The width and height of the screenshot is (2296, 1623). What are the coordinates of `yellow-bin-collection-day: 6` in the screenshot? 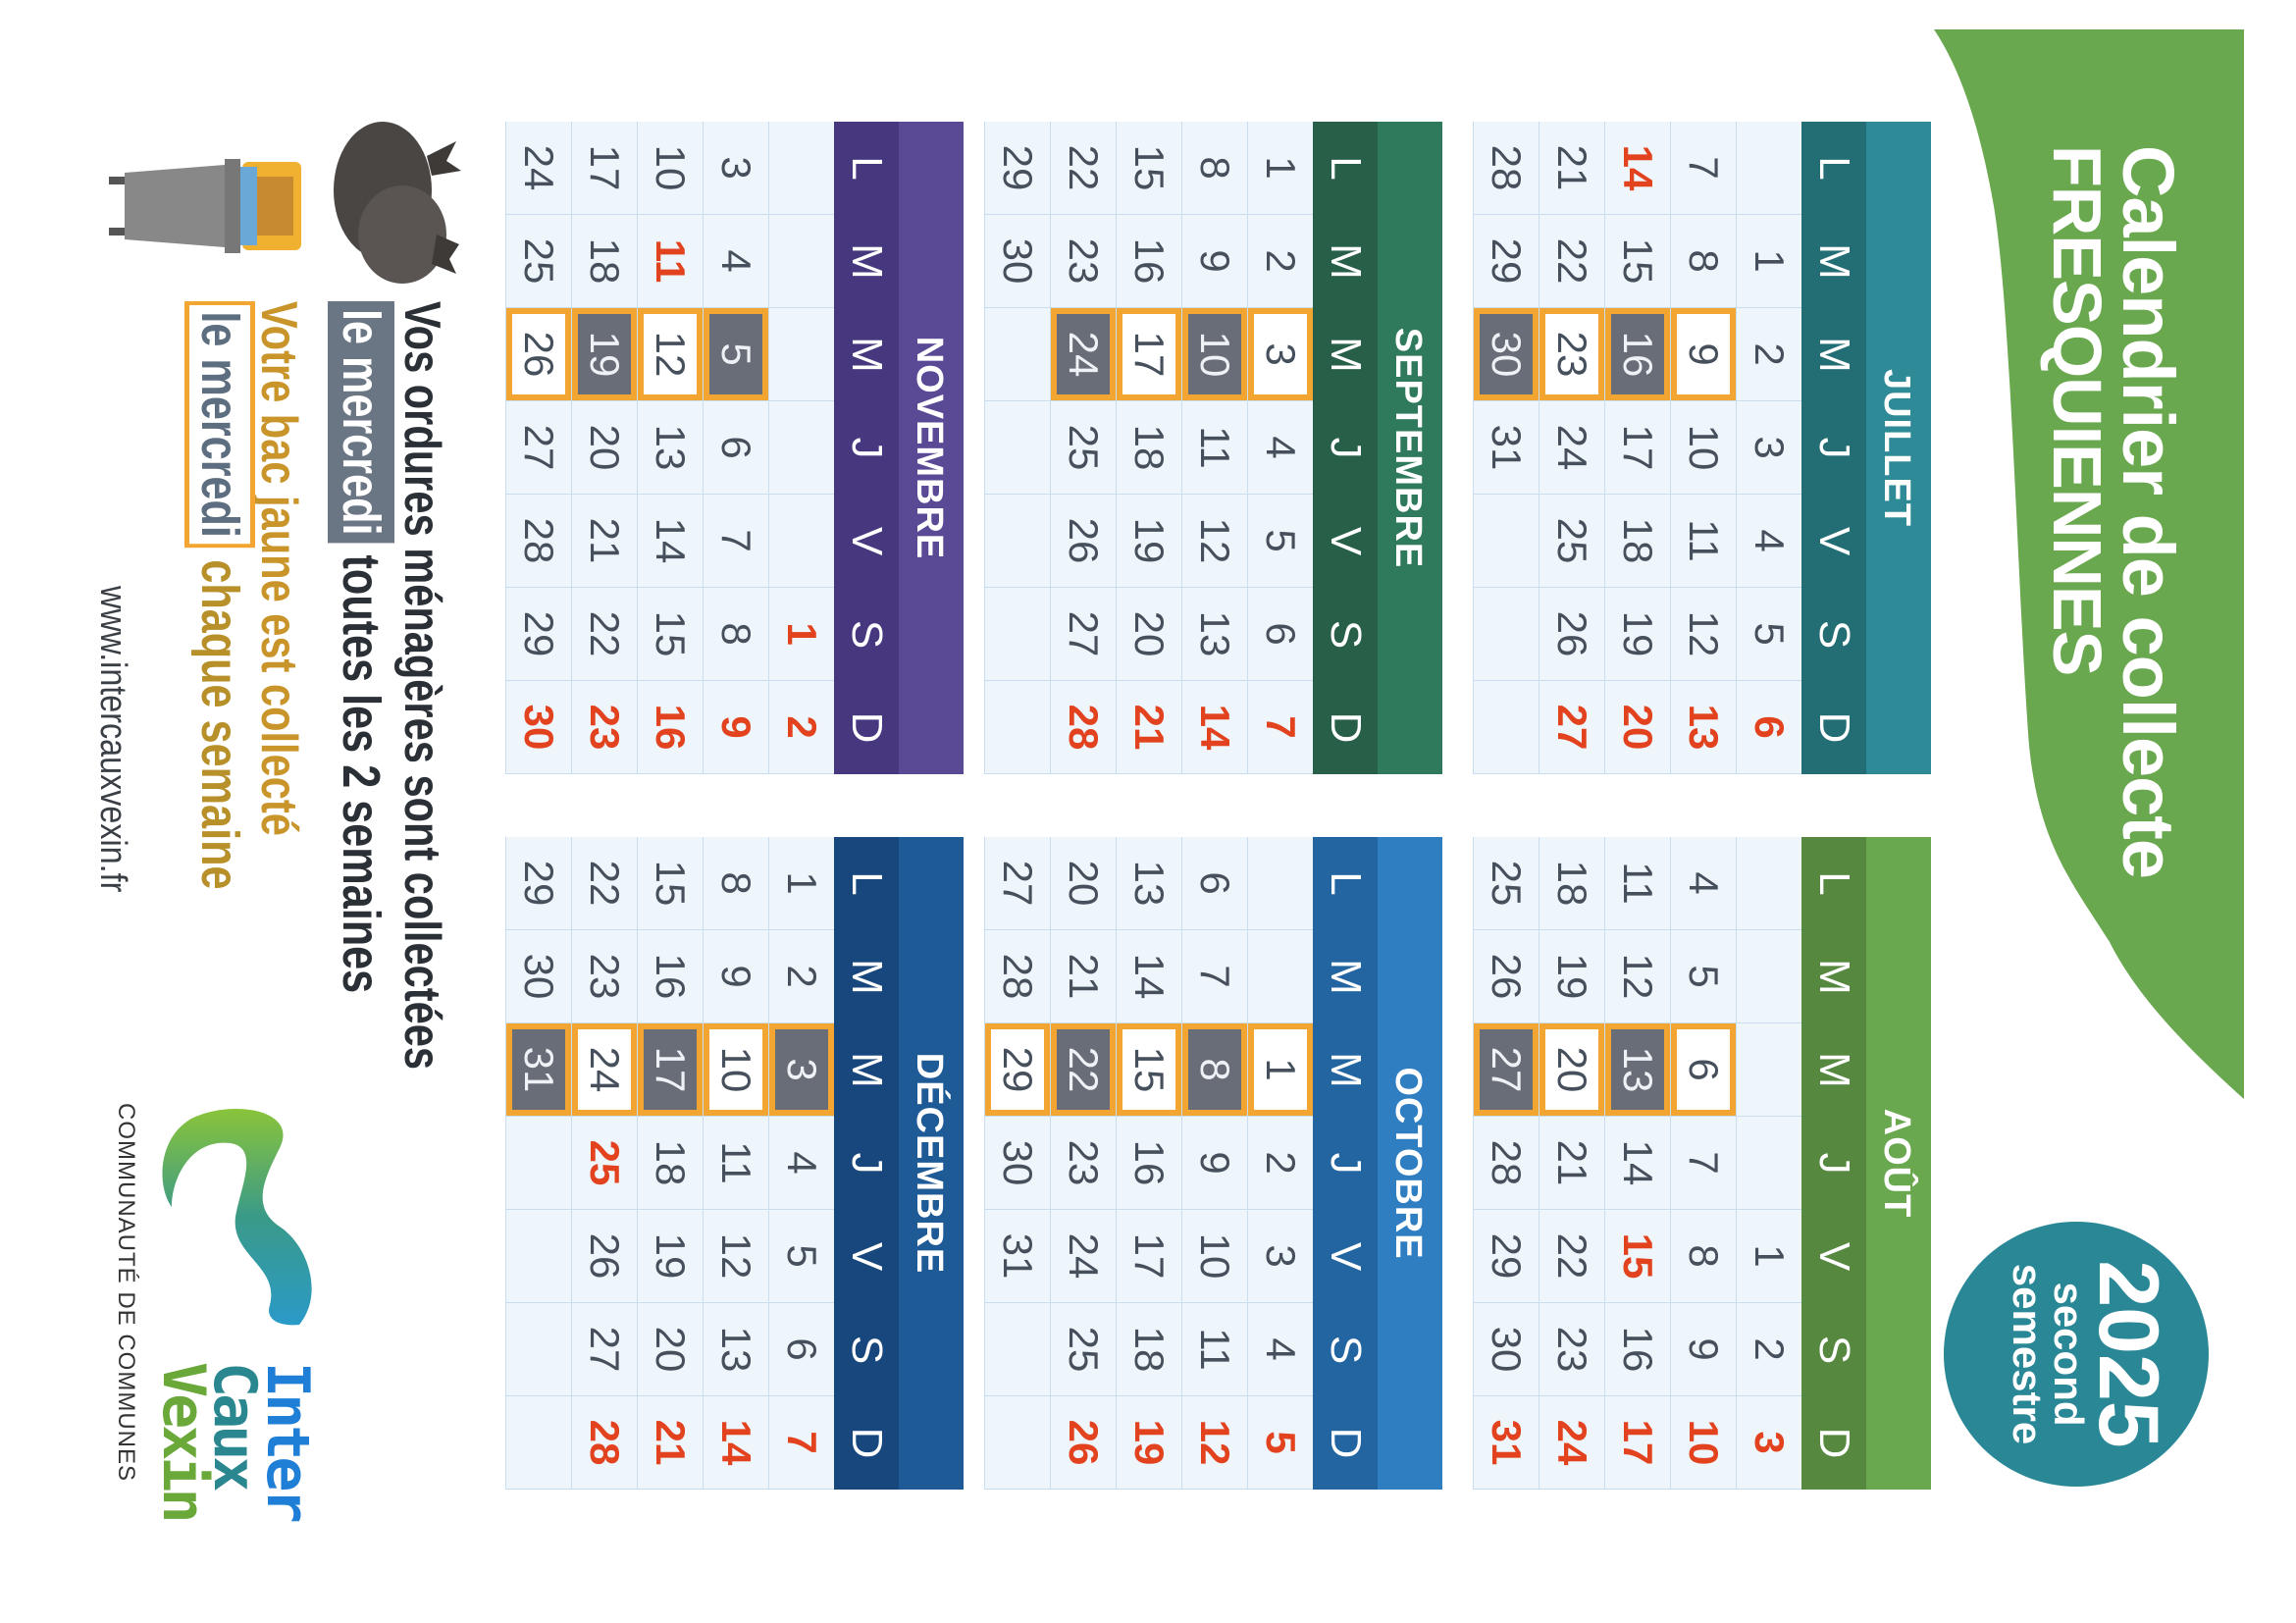 It's located at (1703, 1070).